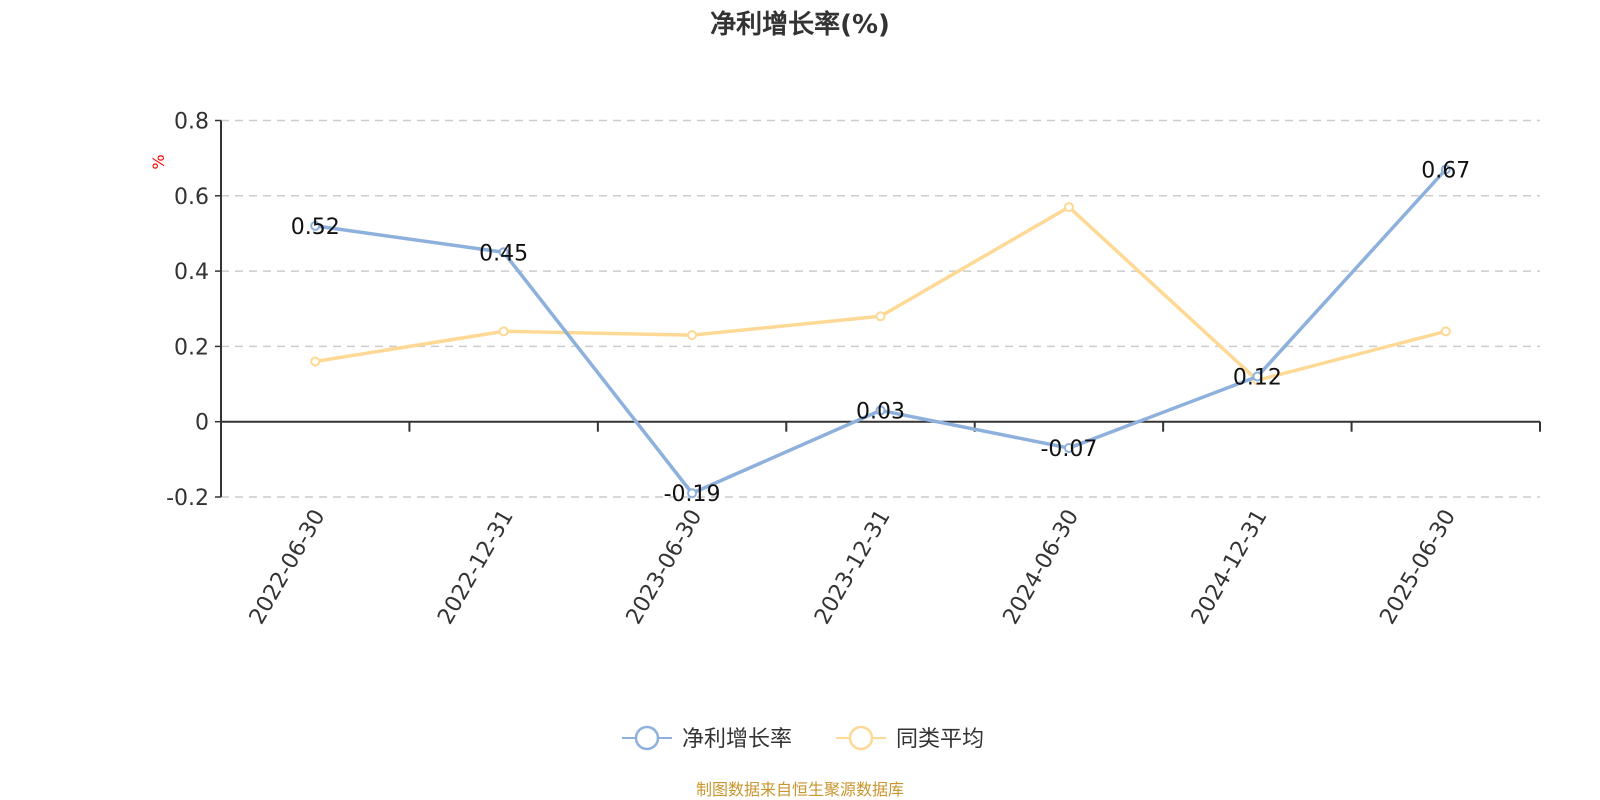  Describe the element at coordinates (191, 197) in the screenshot. I see `y-tick-label: 0.6` at that location.